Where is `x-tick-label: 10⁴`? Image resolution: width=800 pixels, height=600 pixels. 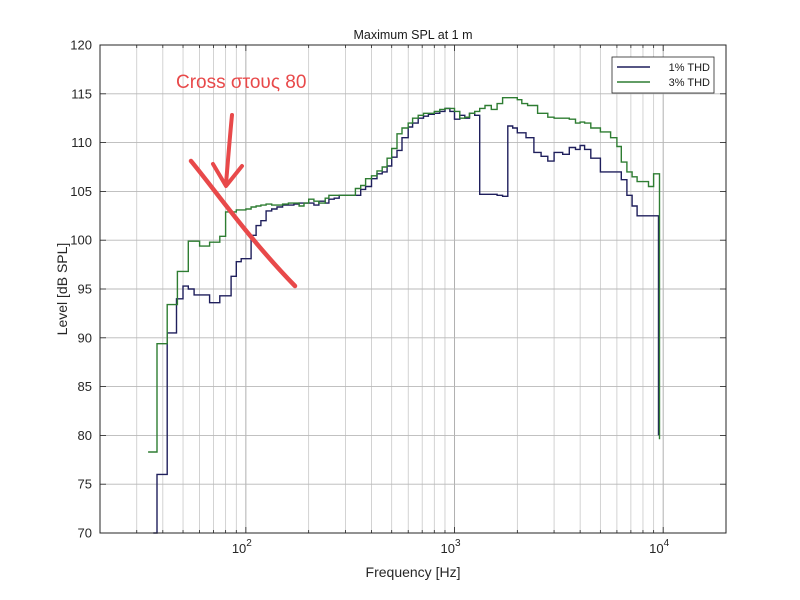
x-tick-label: 10⁴ is located at coordinates (659, 547).